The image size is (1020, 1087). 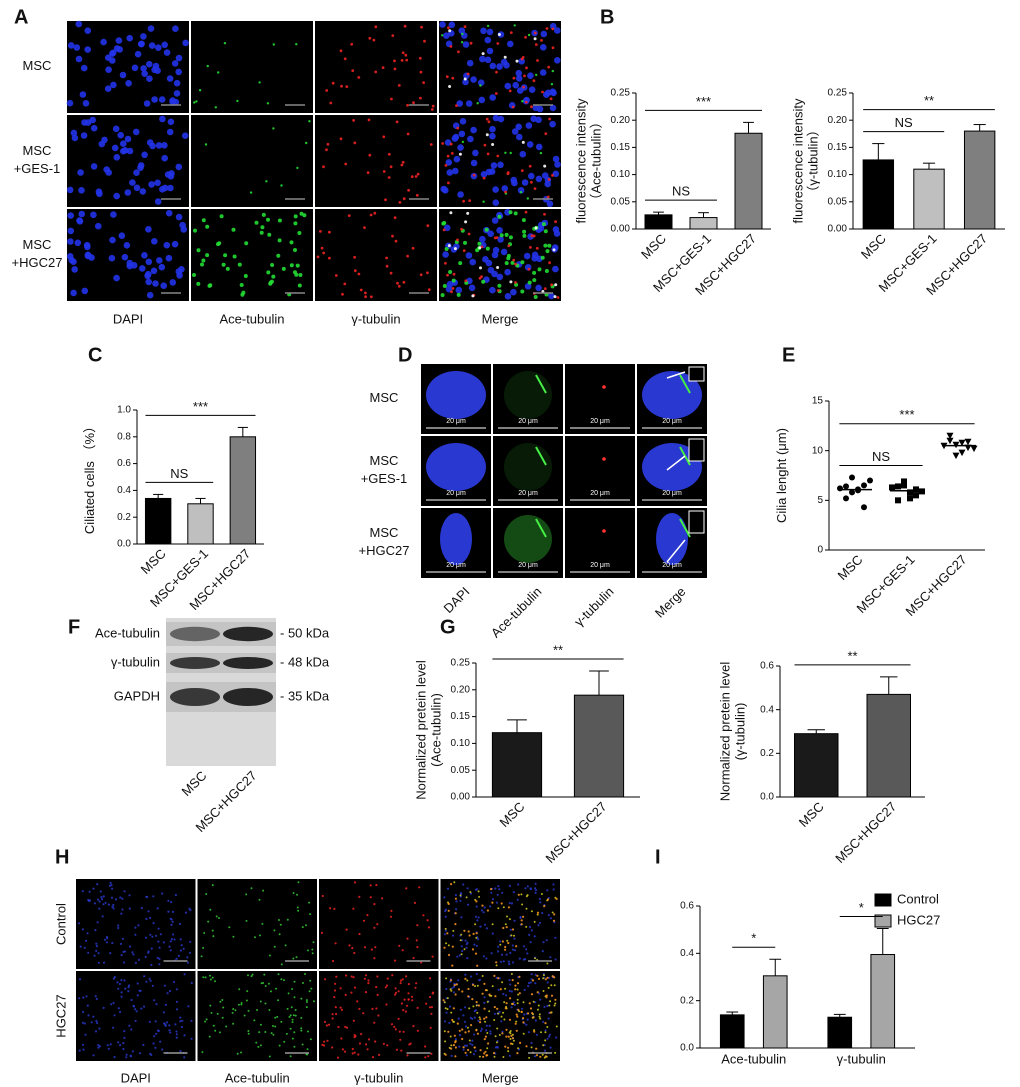 What do you see at coordinates (929, 199) in the screenshot?
I see `bar` at bounding box center [929, 199].